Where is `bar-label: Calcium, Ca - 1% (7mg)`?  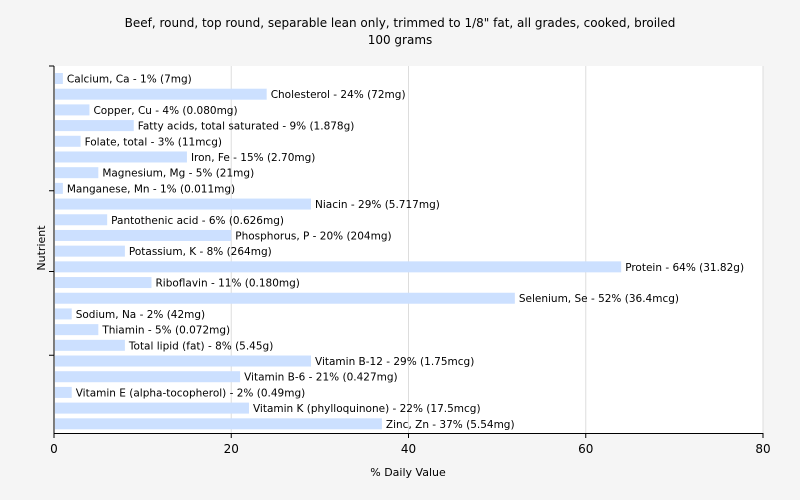
bar-label: Calcium, Ca - 1% (7mg) is located at coordinates (129, 80).